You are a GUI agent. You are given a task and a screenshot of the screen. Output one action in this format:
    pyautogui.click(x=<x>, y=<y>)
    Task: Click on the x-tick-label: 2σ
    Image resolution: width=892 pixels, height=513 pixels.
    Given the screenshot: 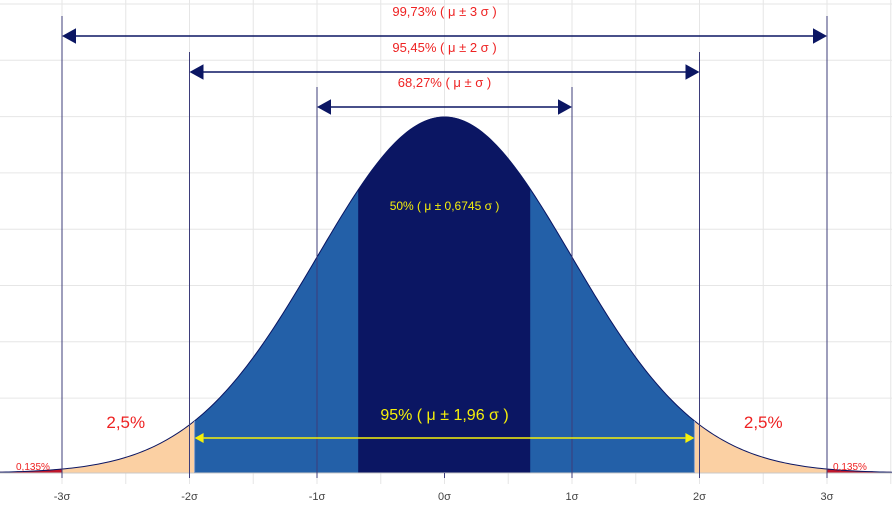 What is the action you would take?
    pyautogui.click(x=699, y=497)
    